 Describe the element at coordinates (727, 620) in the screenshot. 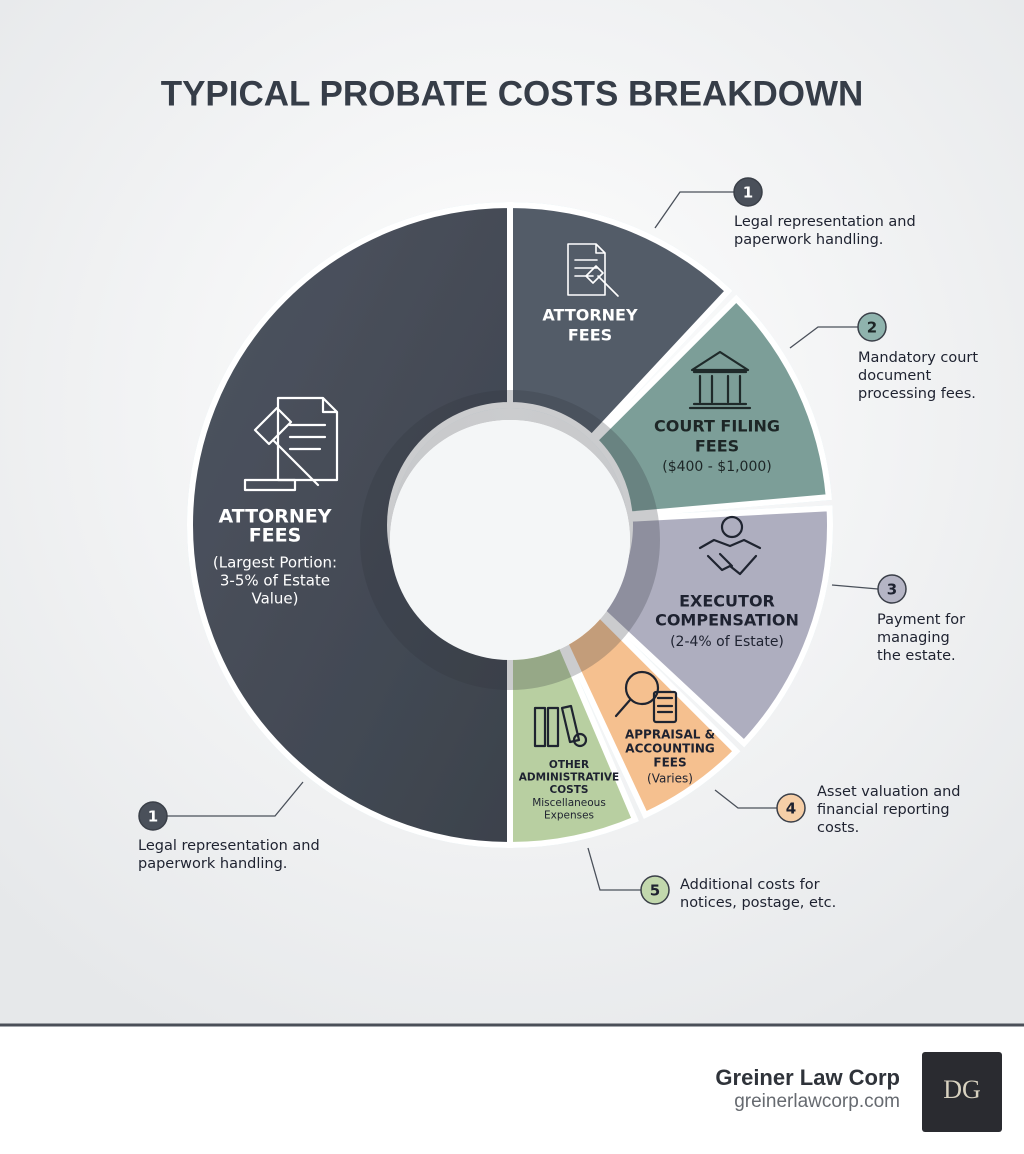

I see `segment-label: COMPENSATION` at that location.